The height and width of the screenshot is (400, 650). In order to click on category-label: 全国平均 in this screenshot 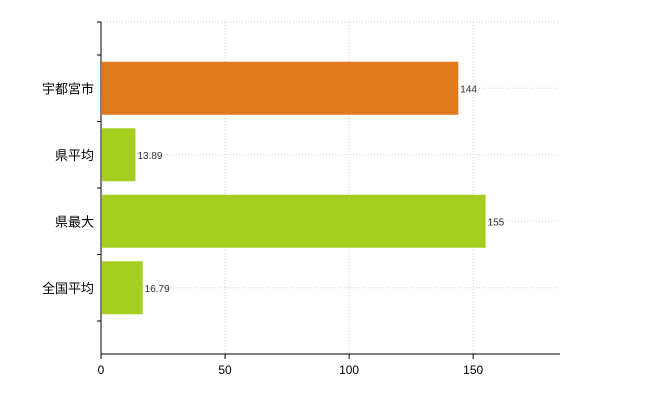, I will do `click(68, 289)`.